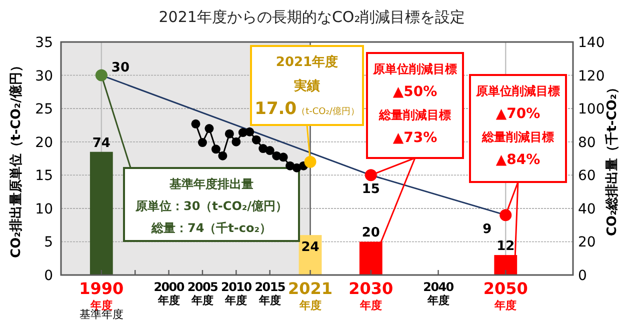 The width and height of the screenshot is (624, 327). Describe the element at coordinates (438, 293) in the screenshot. I see `x-tick-label: 2040 年度` at that location.